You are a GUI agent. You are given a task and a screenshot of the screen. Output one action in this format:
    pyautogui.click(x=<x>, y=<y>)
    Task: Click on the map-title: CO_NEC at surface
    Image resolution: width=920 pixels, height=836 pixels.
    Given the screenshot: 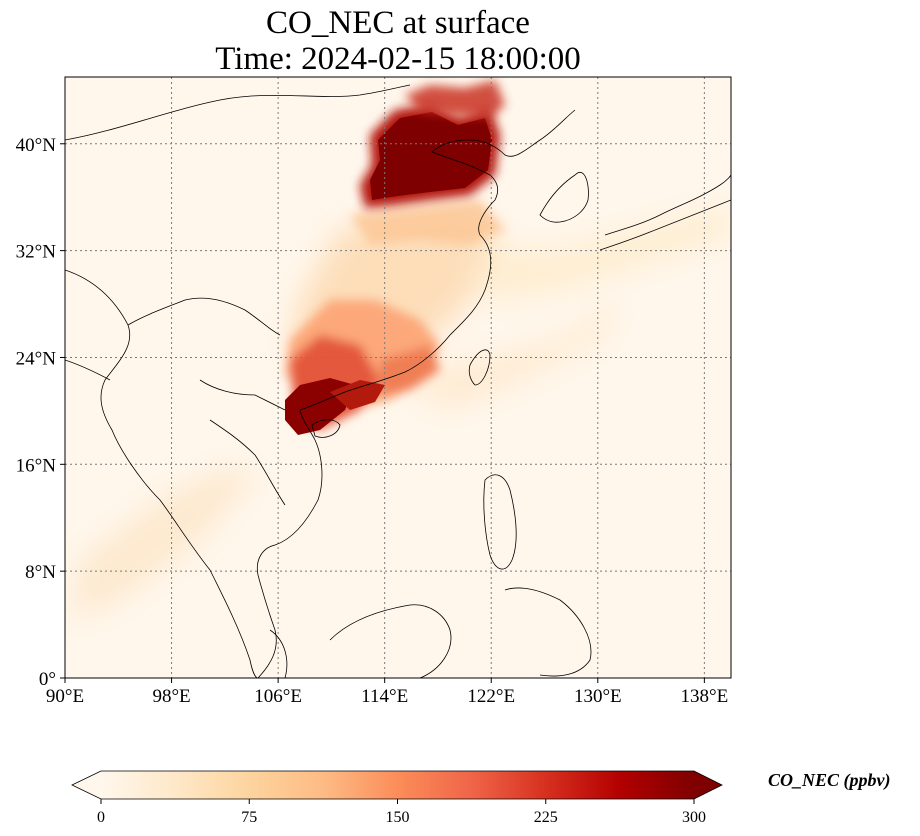 What is the action you would take?
    pyautogui.click(x=398, y=23)
    